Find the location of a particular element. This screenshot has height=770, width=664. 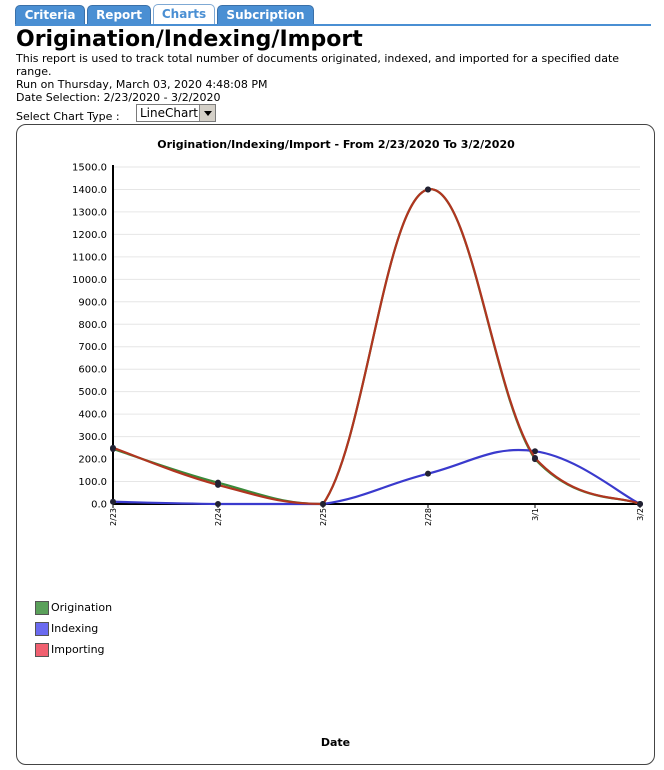

y-tick-label: 1100.0 is located at coordinates (89, 257).